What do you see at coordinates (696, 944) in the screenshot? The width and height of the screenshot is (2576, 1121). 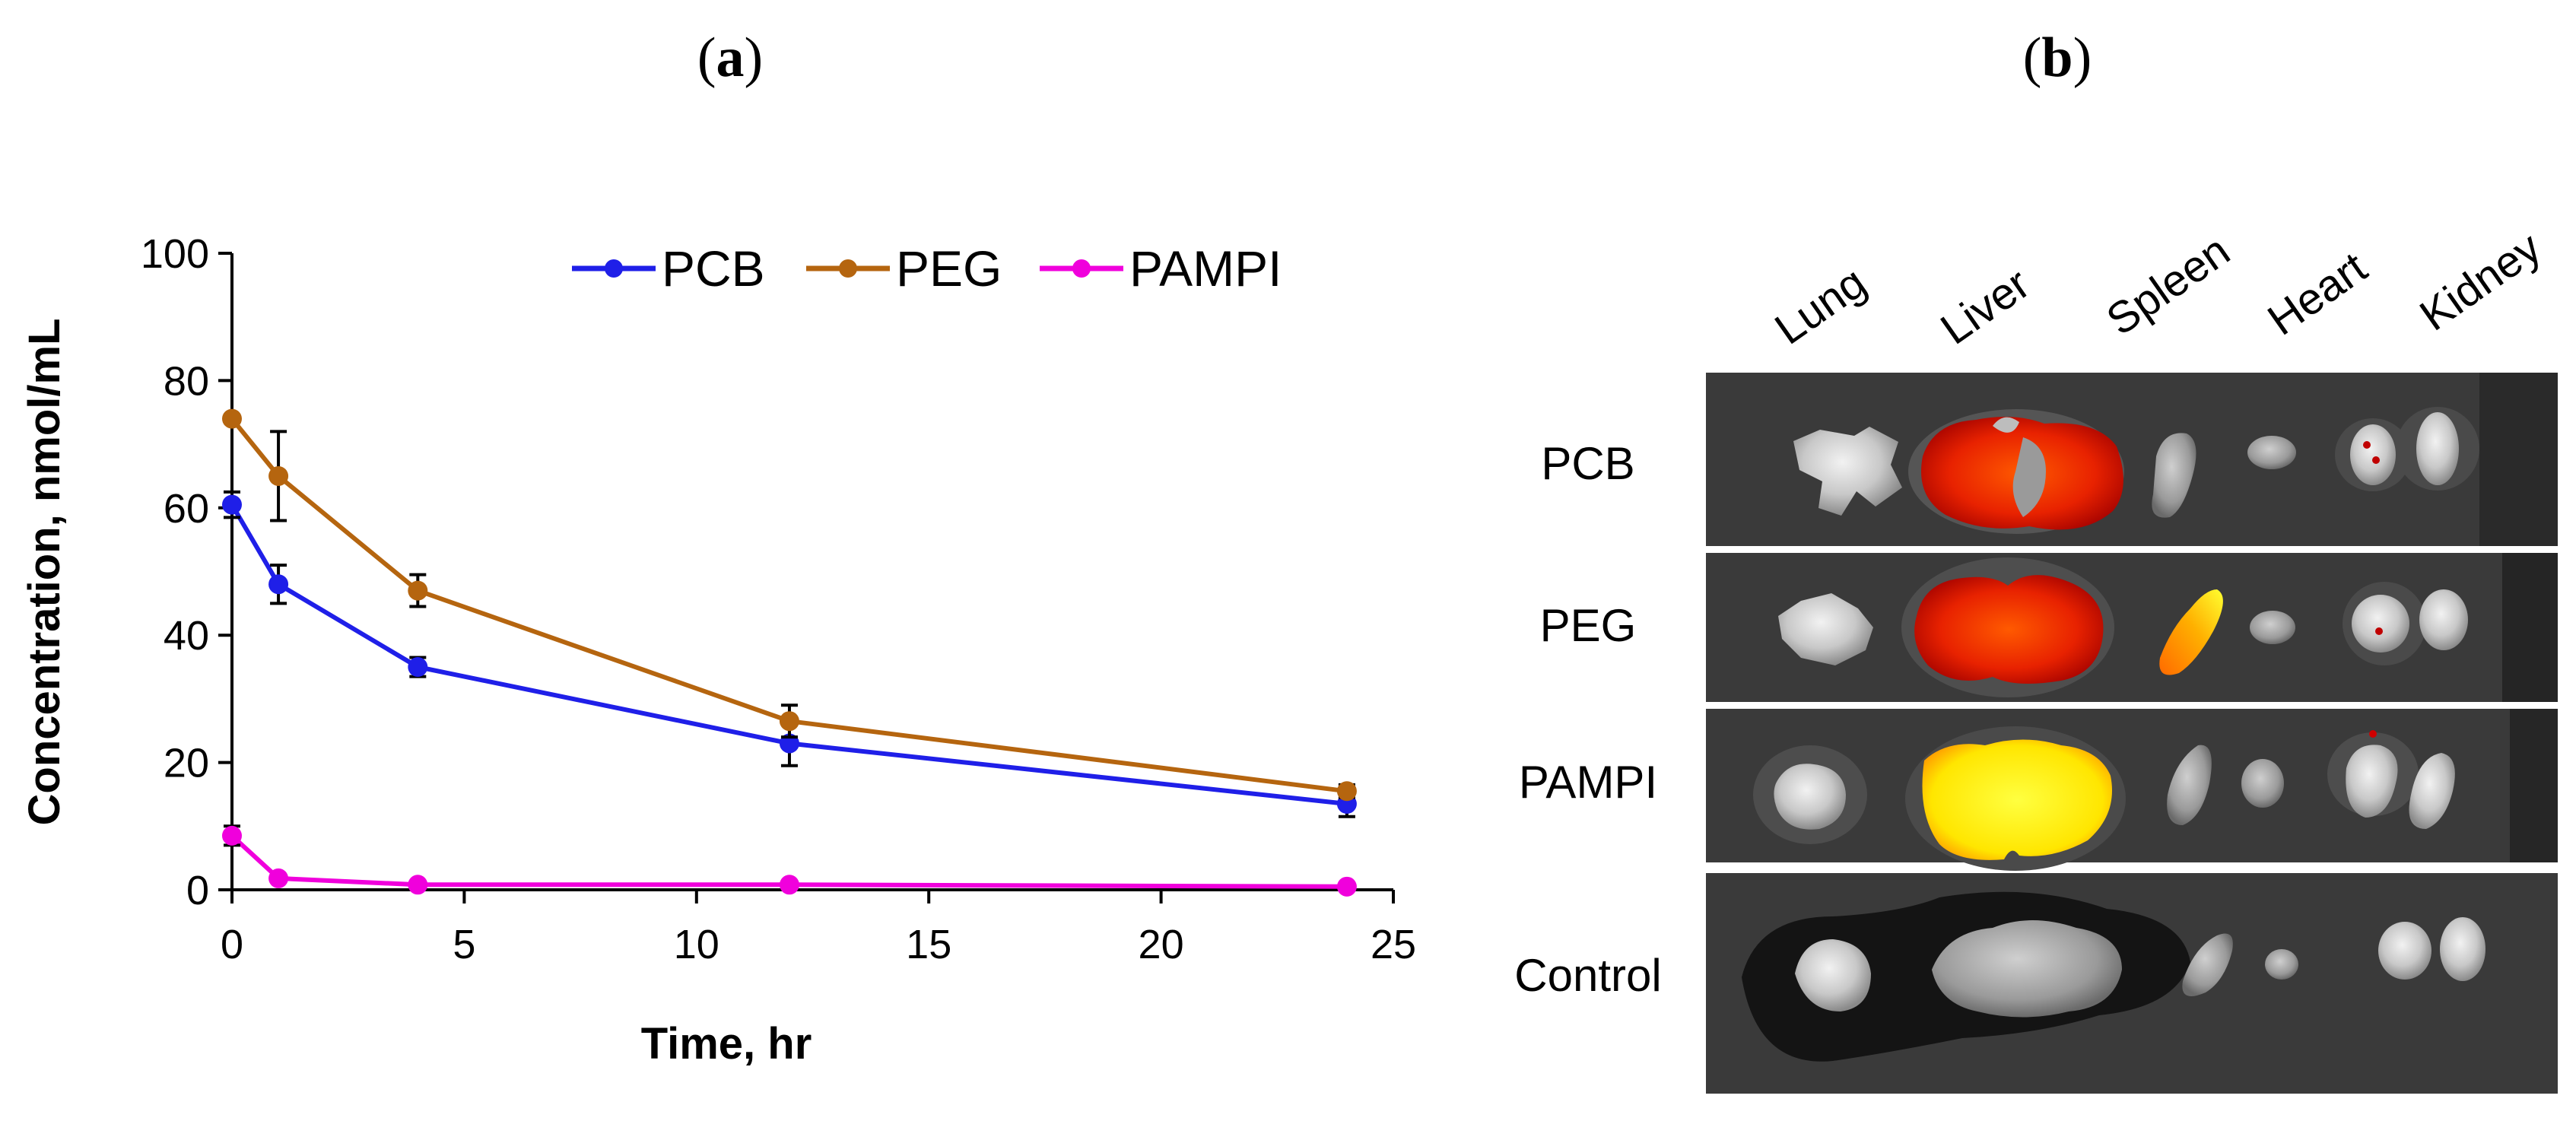 I see `x-tick-label: 10` at bounding box center [696, 944].